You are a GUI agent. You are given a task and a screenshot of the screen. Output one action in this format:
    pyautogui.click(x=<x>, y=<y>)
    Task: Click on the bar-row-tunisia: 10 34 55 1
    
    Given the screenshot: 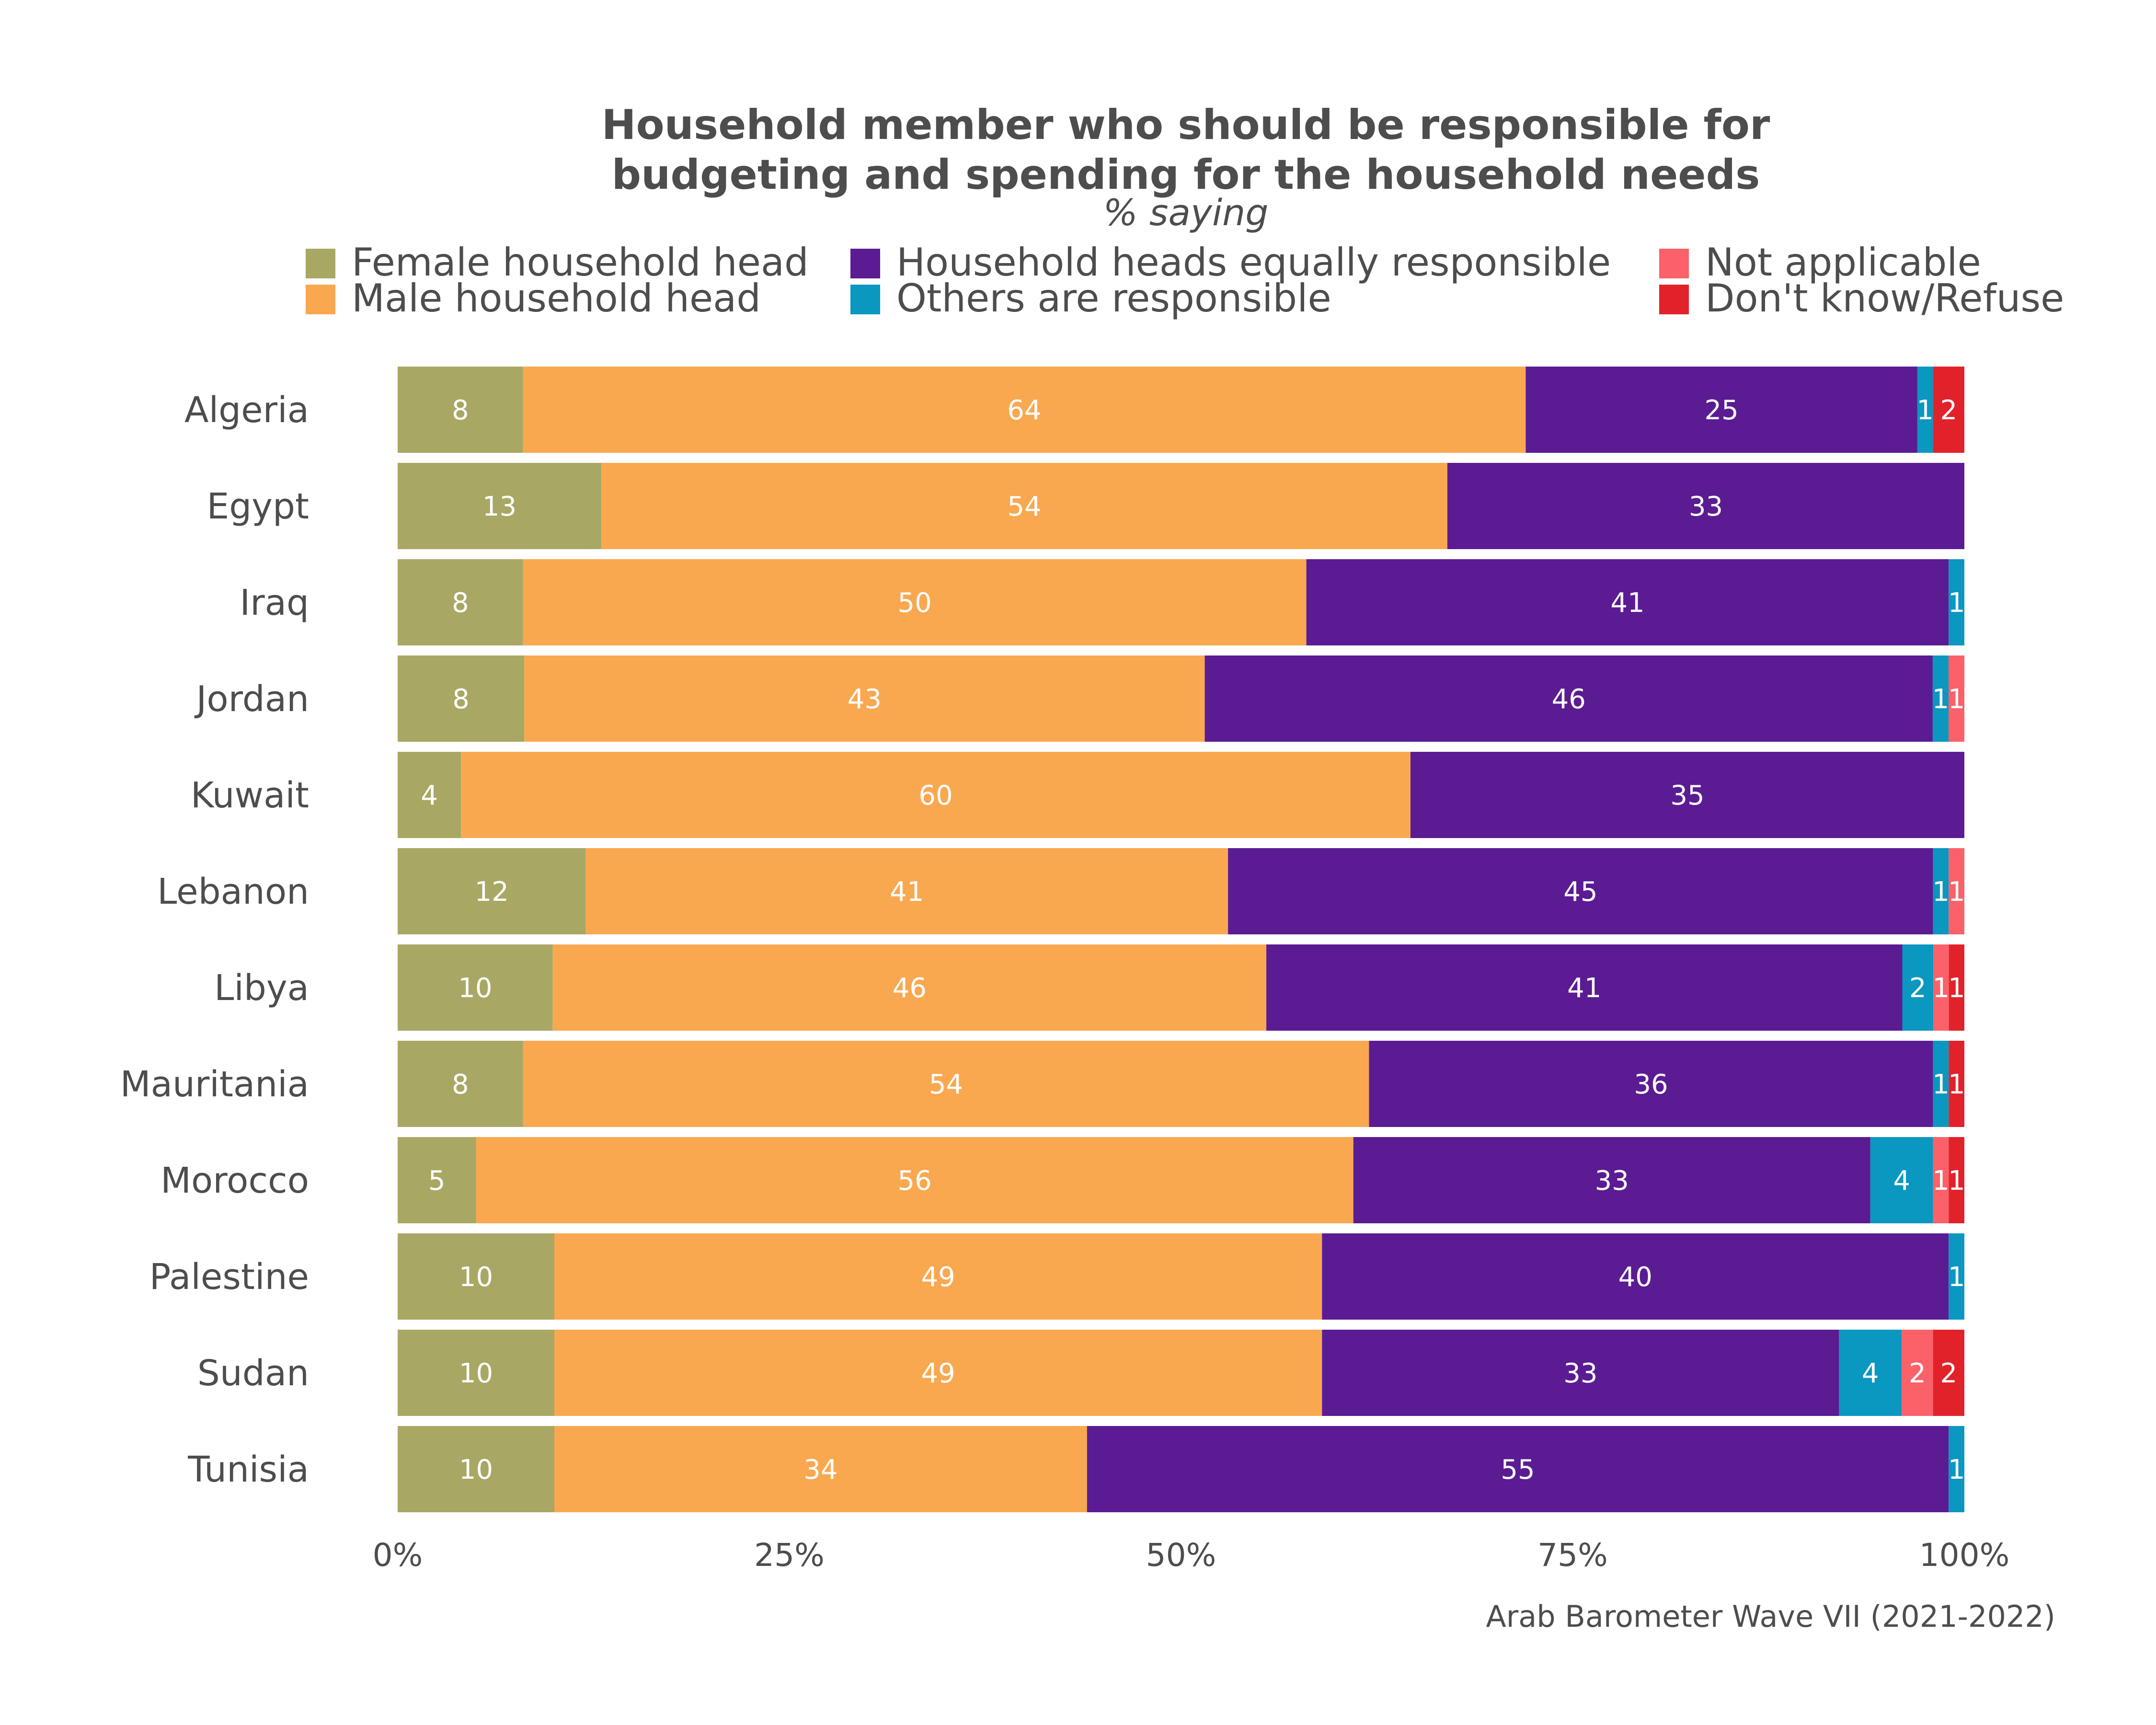 What is the action you would take?
    pyautogui.click(x=1181, y=1469)
    